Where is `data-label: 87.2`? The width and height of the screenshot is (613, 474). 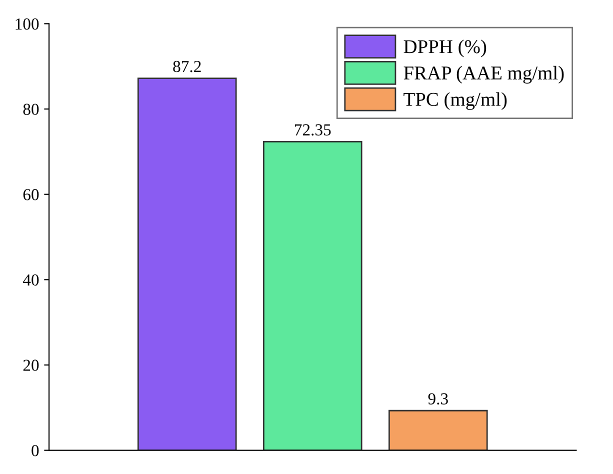 data-label: 87.2 is located at coordinates (187, 66).